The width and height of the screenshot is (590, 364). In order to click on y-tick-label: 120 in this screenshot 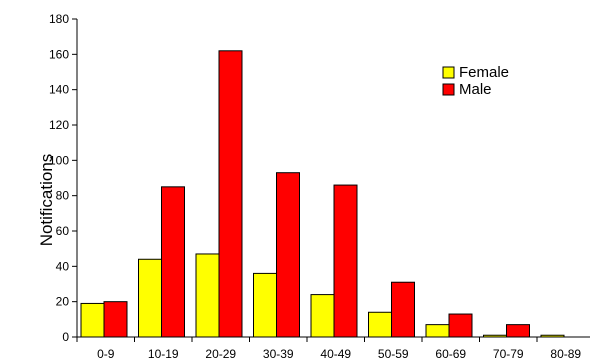, I will do `click(59, 125)`.